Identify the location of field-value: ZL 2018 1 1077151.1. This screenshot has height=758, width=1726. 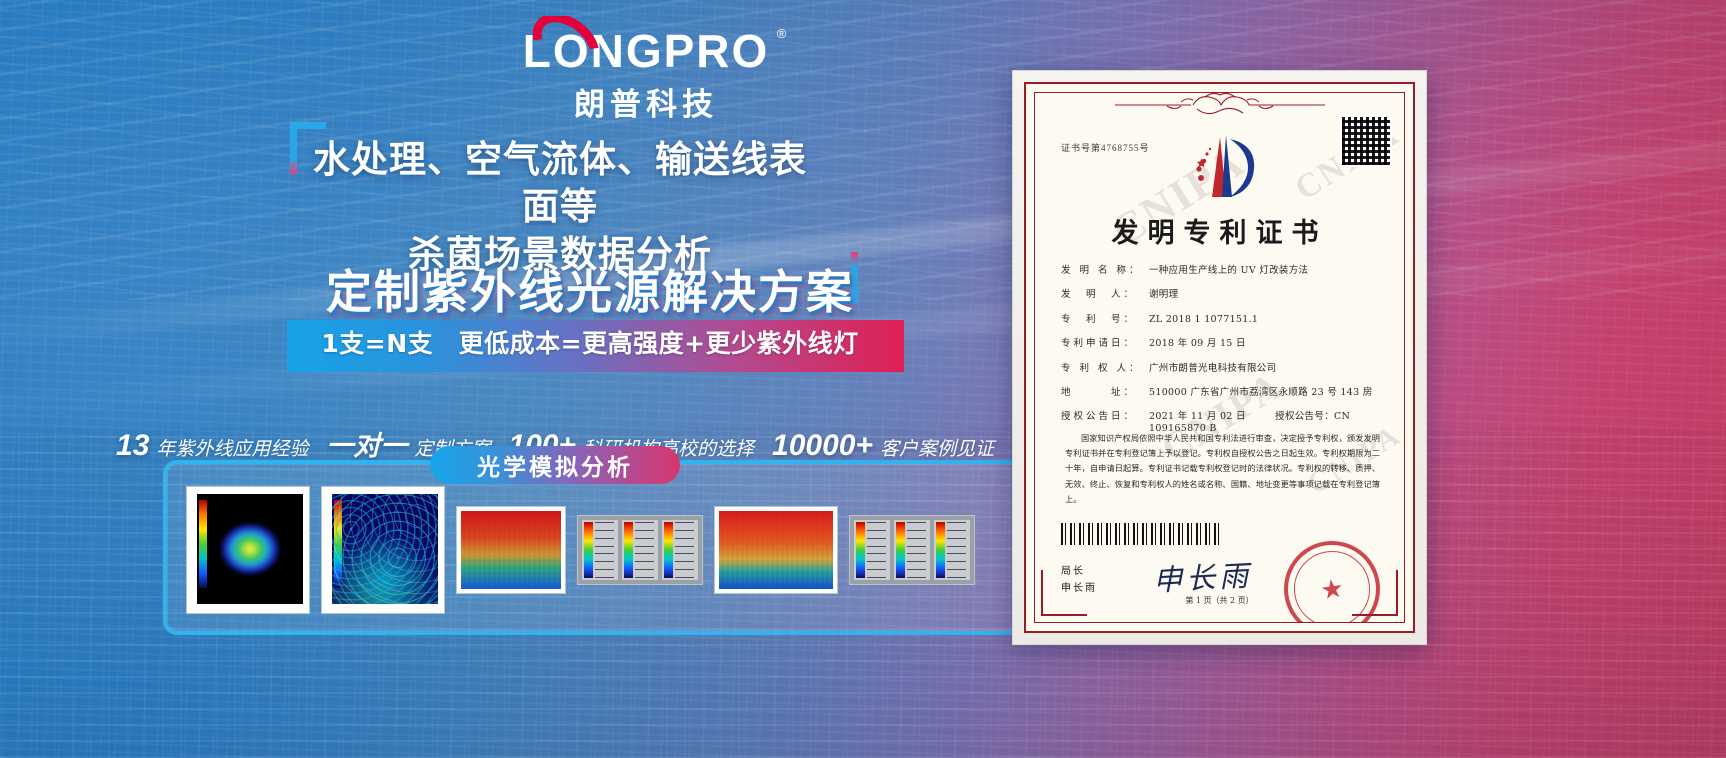
(1204, 319).